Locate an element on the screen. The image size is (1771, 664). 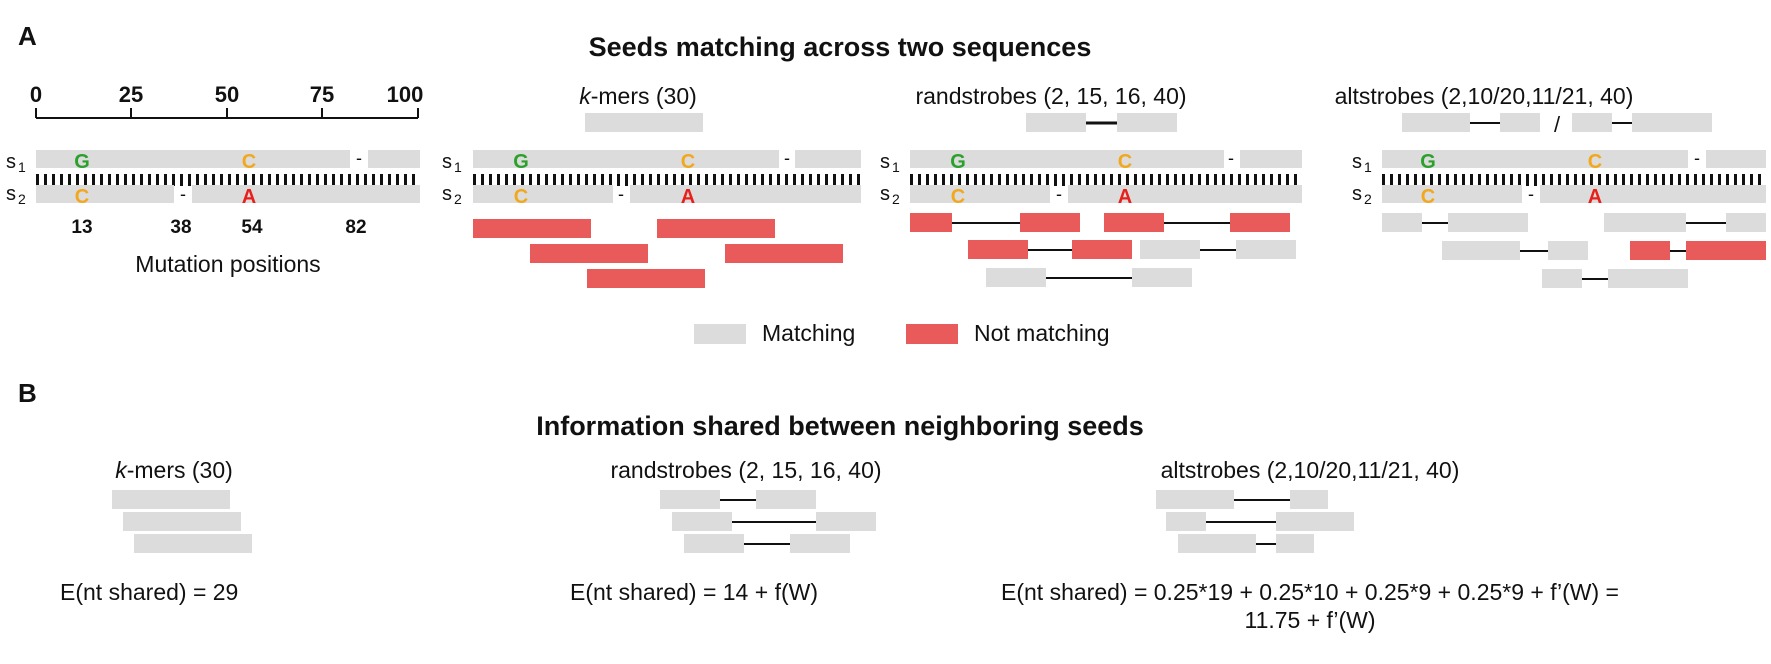
randstrobes-label: randstrobes (2, 15, 16, 40) is located at coordinates (1050, 96).